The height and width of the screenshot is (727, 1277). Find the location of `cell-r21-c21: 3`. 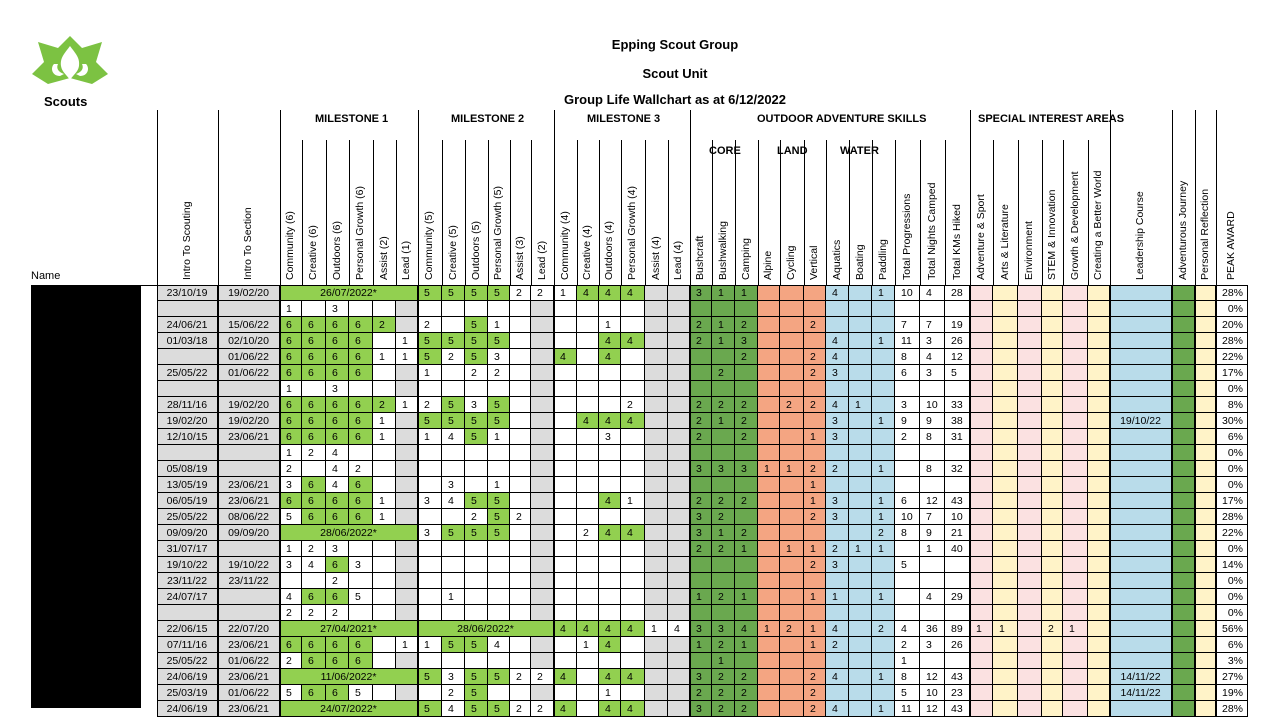

cell-r21-c21: 3 is located at coordinates (723, 629).